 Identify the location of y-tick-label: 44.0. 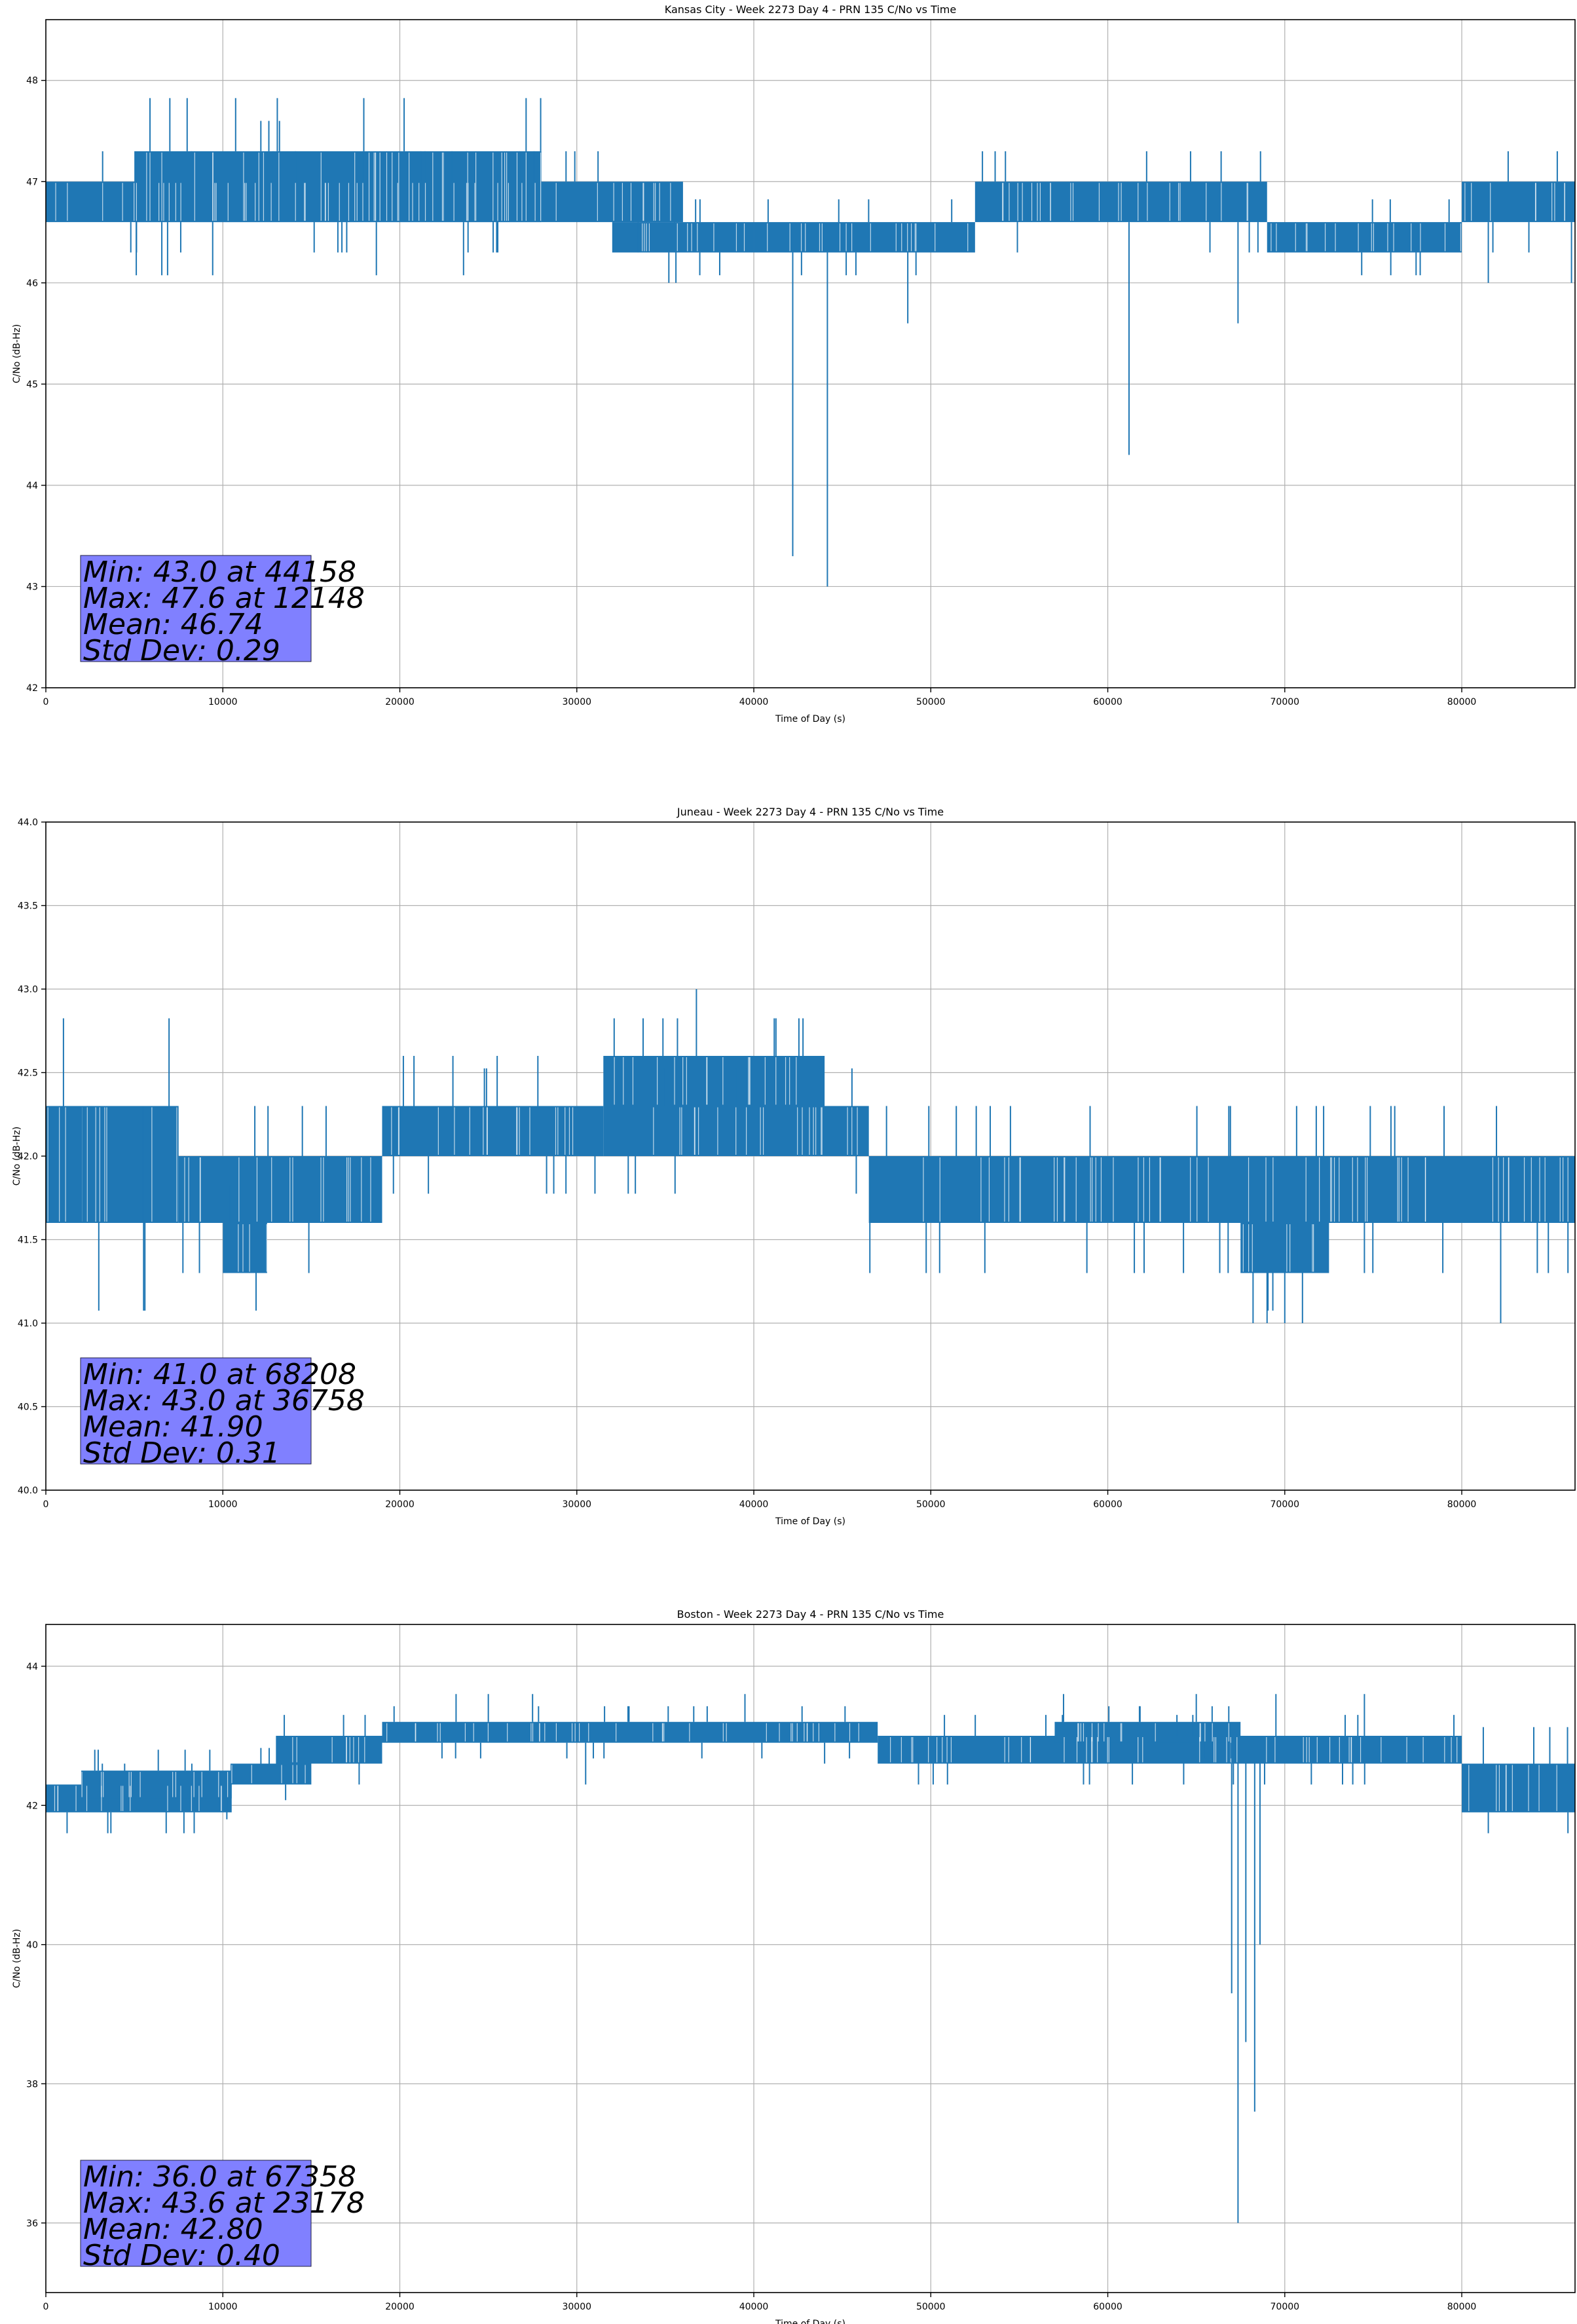
(28, 822).